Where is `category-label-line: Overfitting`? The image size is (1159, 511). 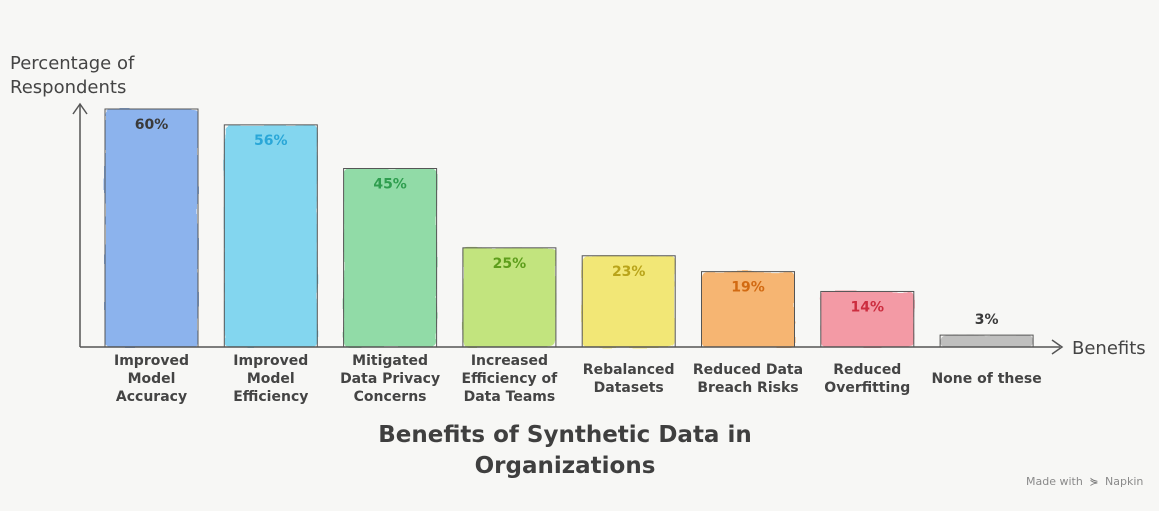
category-label-line: Overfitting is located at coordinates (867, 388).